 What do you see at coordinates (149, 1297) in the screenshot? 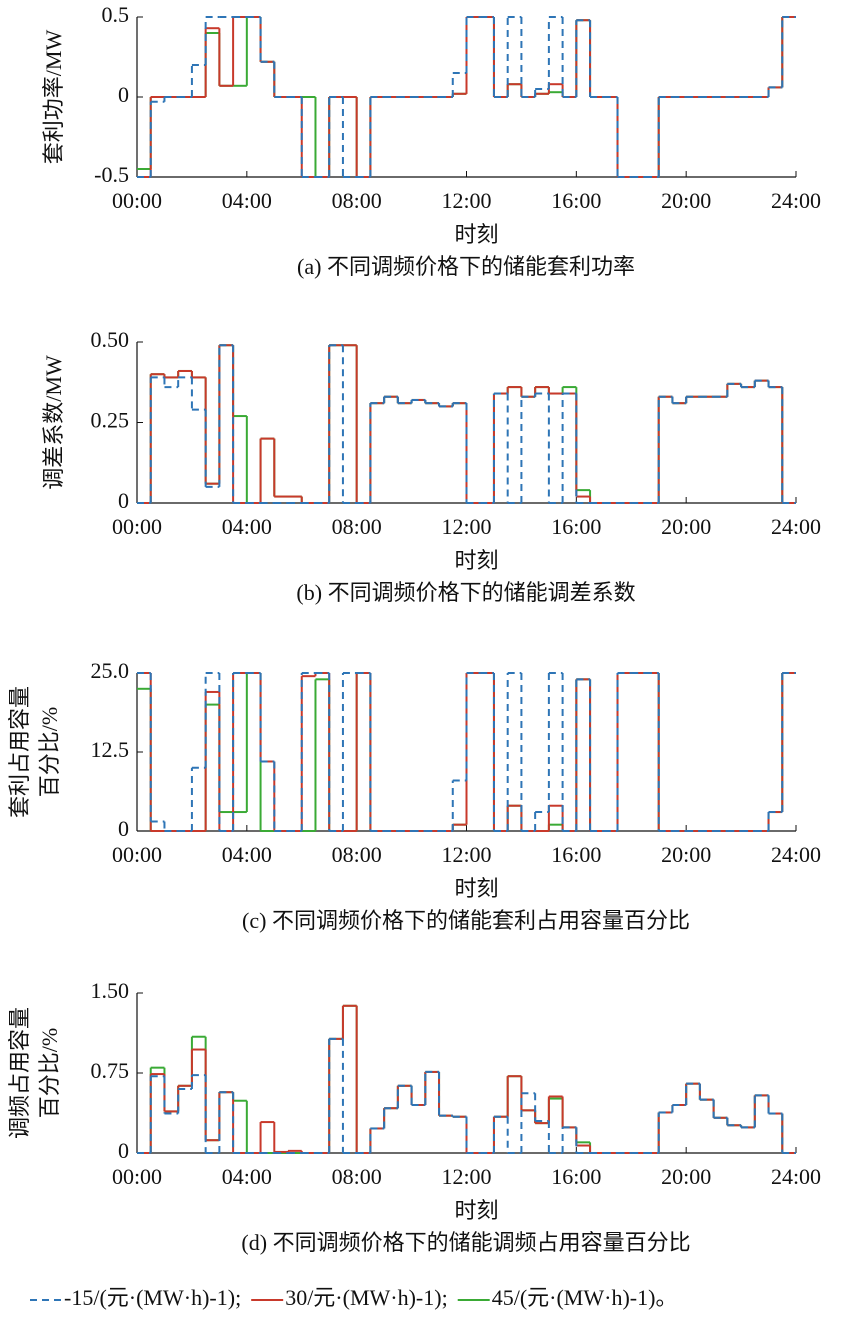
I see `legend-label: -15/(元·(MW·h)-1)` at bounding box center [149, 1297].